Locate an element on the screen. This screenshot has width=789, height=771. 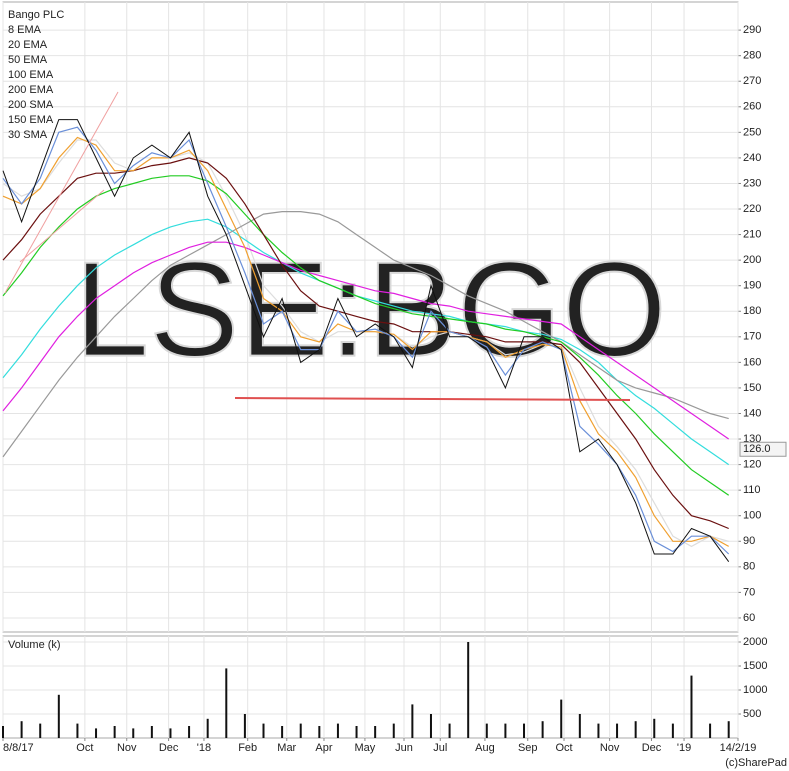
y-tick-label: 1500 is located at coordinates (755, 666).